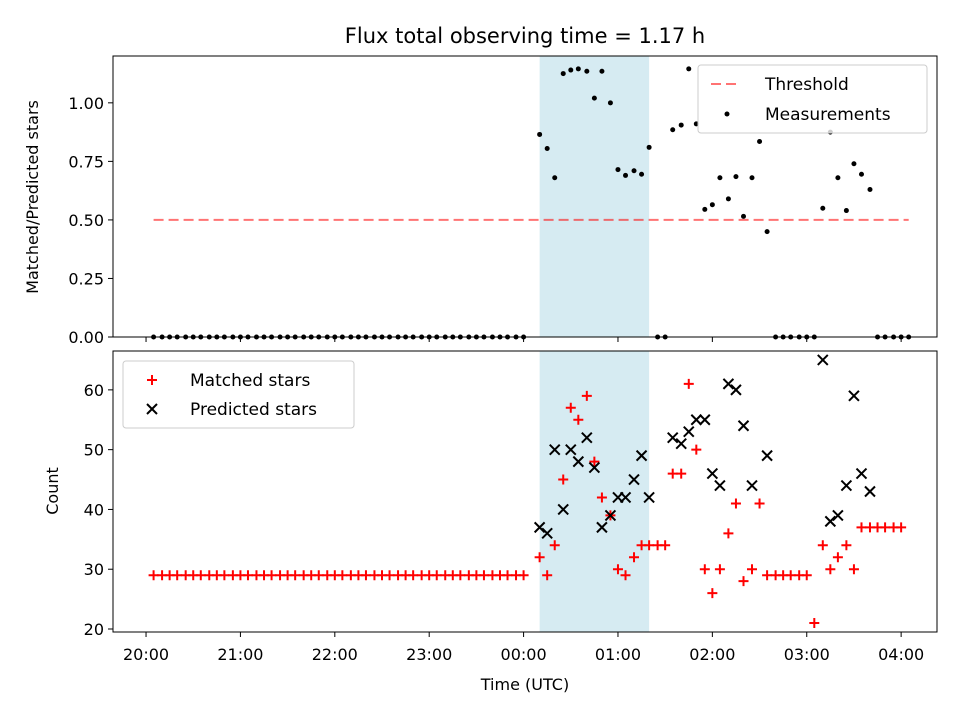 The height and width of the screenshot is (720, 960). What do you see at coordinates (727, 114) in the screenshot?
I see `legend-measurements-marker` at bounding box center [727, 114].